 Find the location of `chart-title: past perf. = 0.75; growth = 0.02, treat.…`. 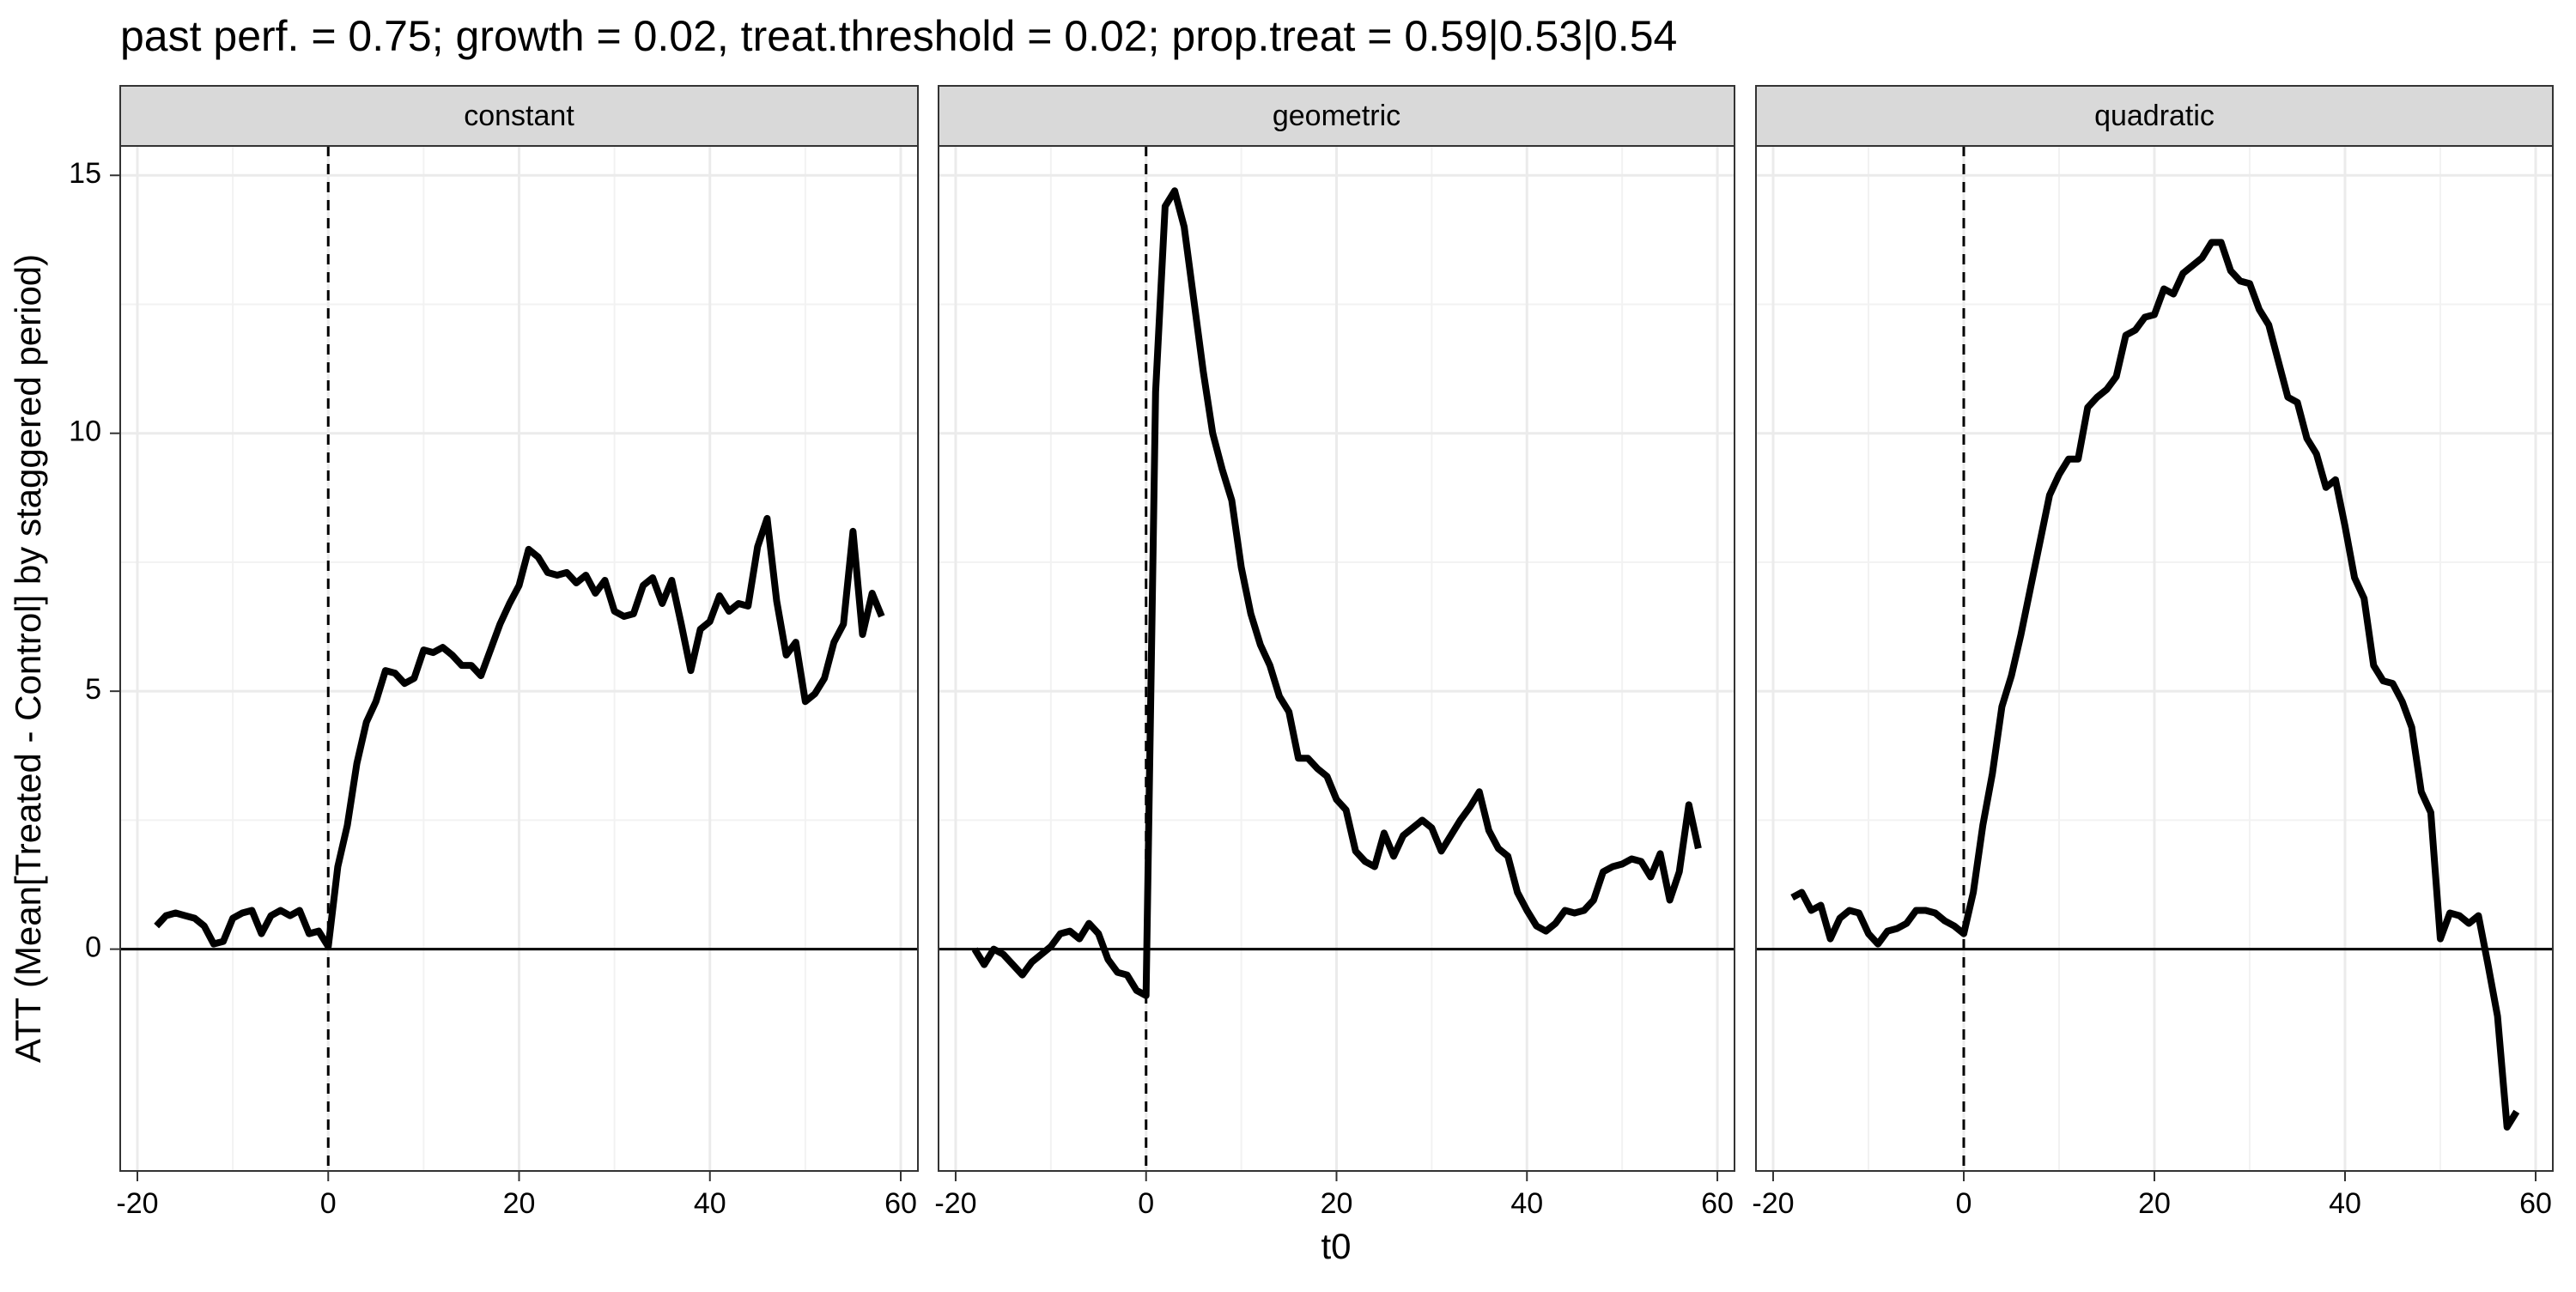

chart-title: past perf. = 0.75; growth = 0.02, treat.… is located at coordinates (899, 36).